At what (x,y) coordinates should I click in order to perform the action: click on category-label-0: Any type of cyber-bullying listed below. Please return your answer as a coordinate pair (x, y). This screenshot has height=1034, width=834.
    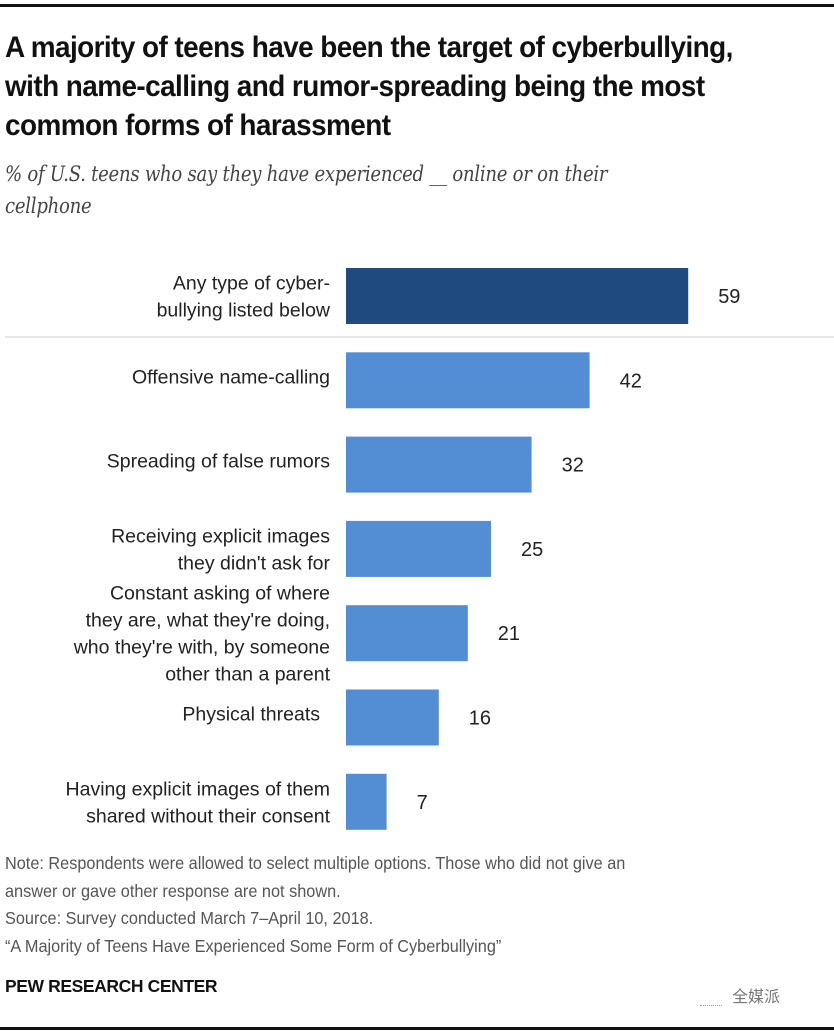
    Looking at the image, I should click on (244, 297).